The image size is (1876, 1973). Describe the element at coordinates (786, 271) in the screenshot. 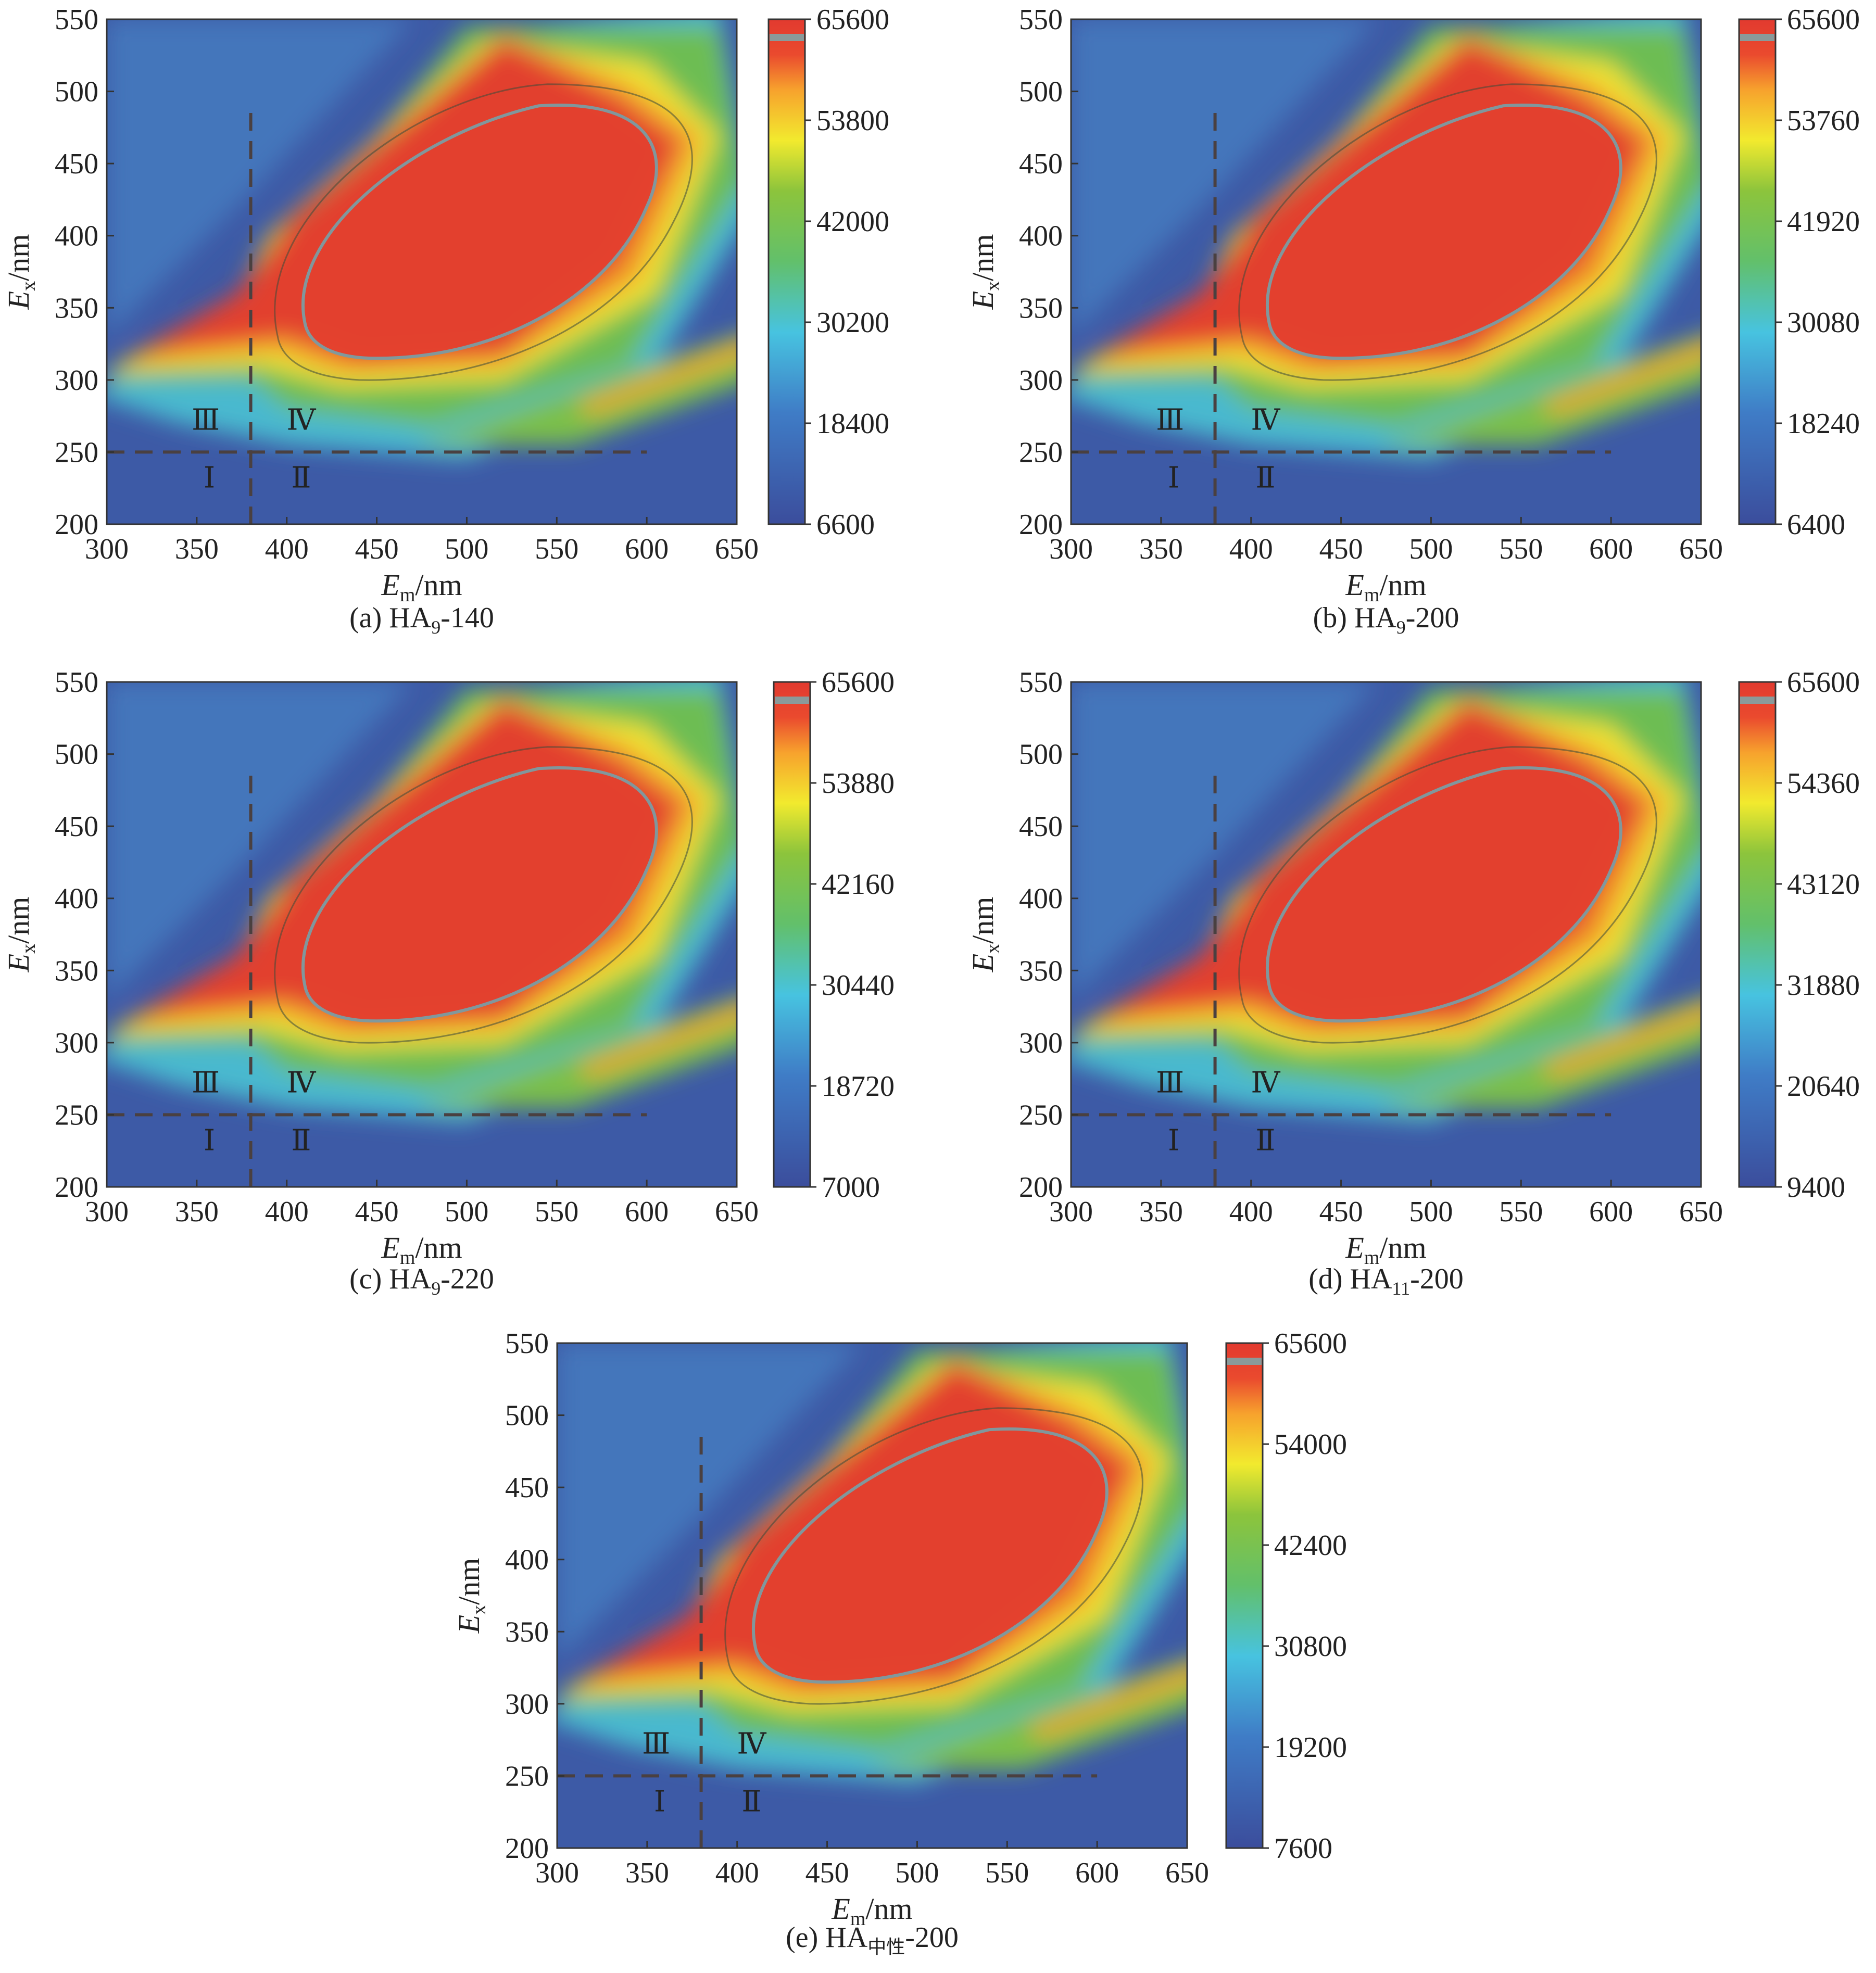

I see `colorbar` at that location.